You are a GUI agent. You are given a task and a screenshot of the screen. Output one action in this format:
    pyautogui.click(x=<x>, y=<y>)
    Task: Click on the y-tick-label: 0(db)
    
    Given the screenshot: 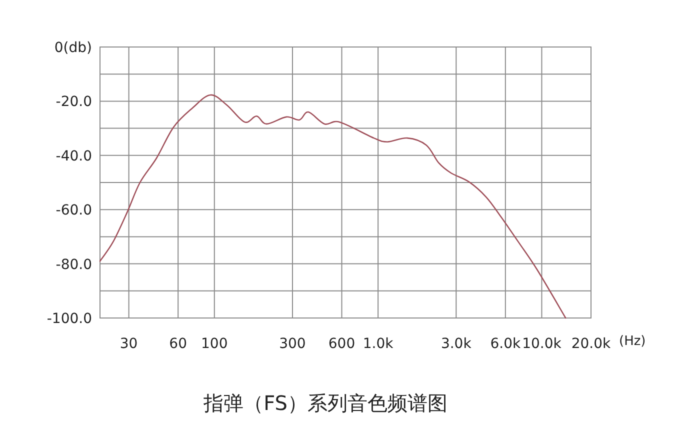 What is the action you would take?
    pyautogui.click(x=73, y=48)
    